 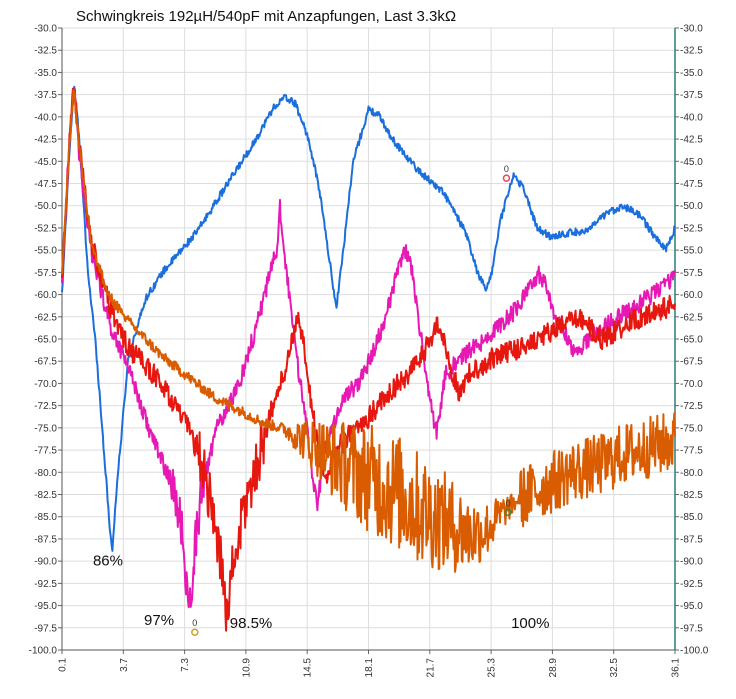 I want to click on y-tick-label-left: -62.5, so click(x=45, y=317).